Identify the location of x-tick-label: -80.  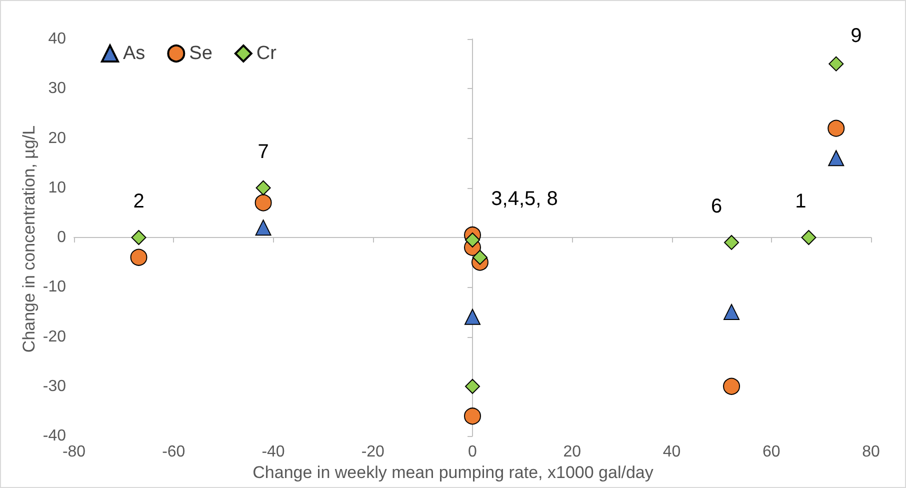
(74, 452).